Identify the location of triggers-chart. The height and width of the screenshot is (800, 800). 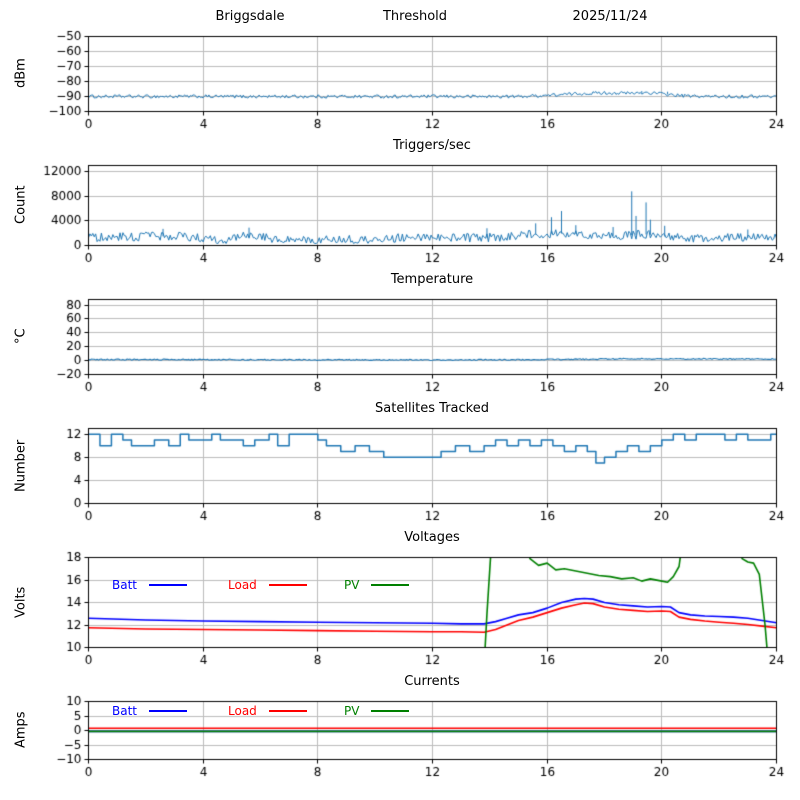
(400, 213).